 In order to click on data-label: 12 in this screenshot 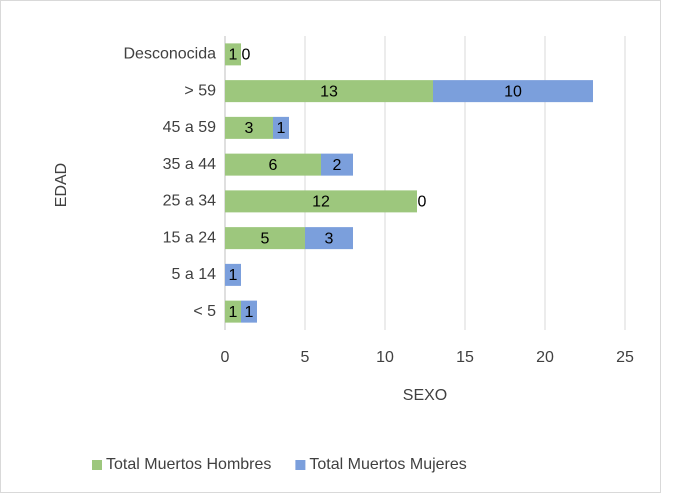, I will do `click(321, 202)`.